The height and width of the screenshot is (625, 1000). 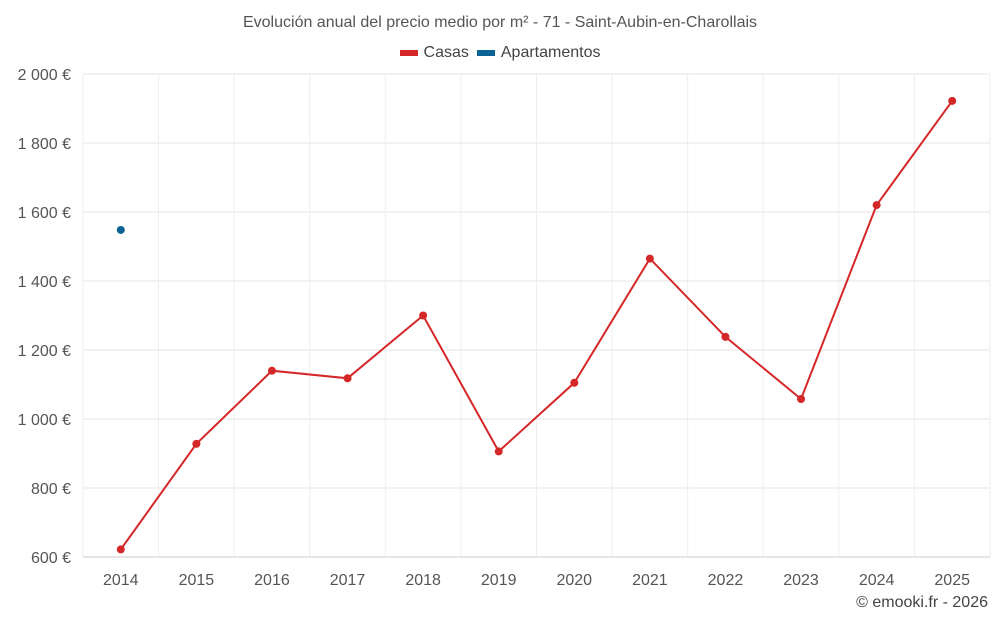 I want to click on legend-item-casas: Casas, so click(x=434, y=53).